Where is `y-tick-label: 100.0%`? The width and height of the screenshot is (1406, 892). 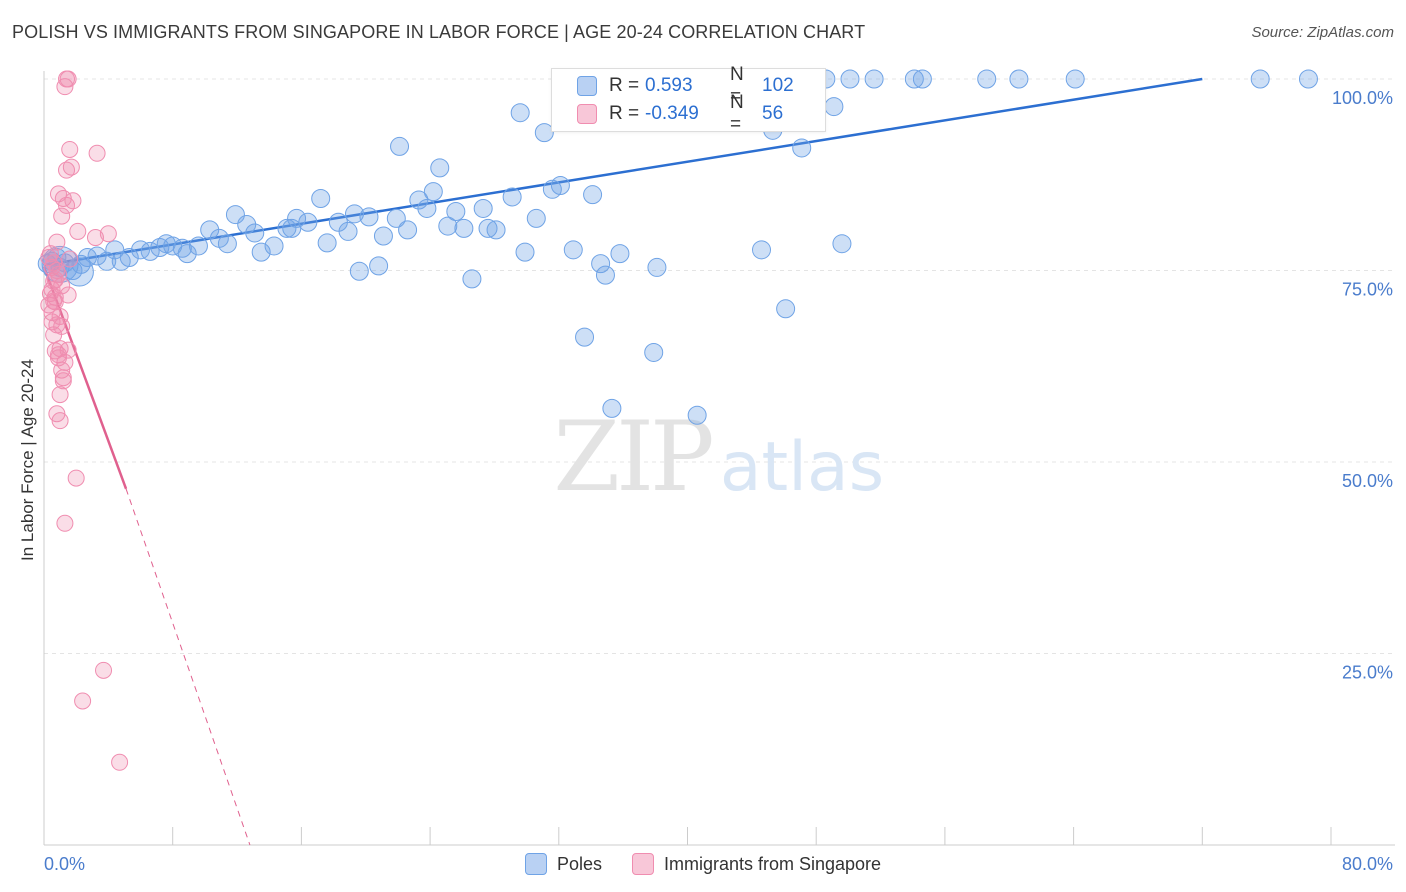 y-tick-label: 100.0% is located at coordinates (1362, 98).